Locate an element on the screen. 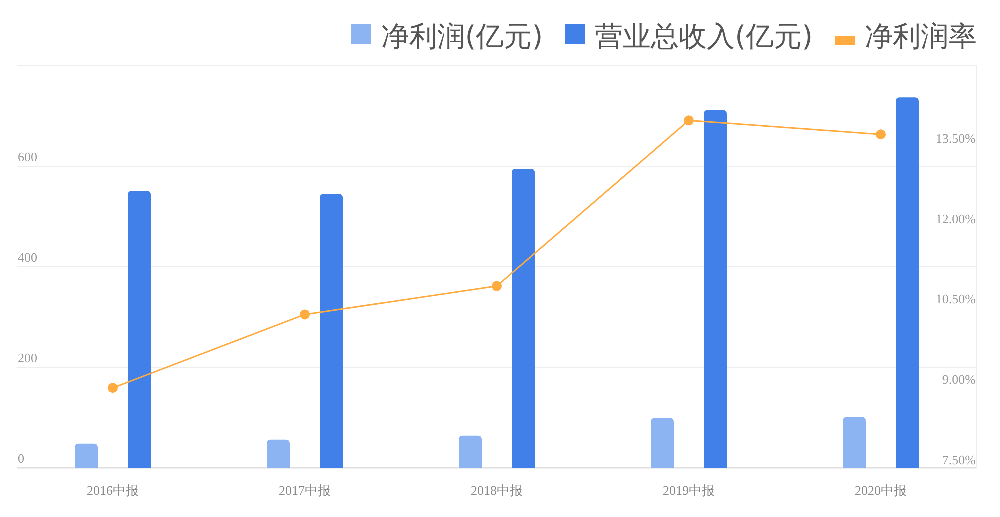 The image size is (1000, 517). legend-label: 营业总收入(亿元) is located at coordinates (704, 36).